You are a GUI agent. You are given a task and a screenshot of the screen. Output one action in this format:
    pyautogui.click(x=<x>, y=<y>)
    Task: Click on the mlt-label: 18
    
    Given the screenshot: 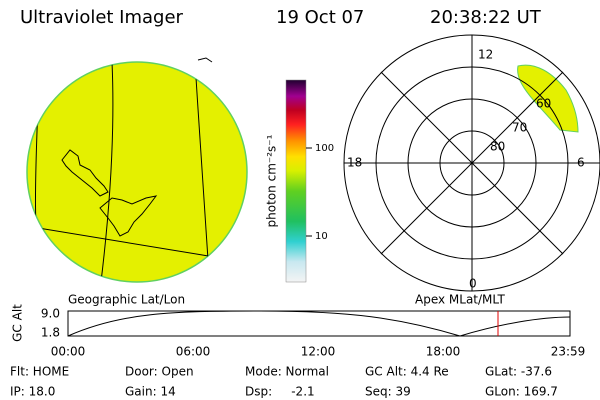 What is the action you would take?
    pyautogui.click(x=354, y=163)
    